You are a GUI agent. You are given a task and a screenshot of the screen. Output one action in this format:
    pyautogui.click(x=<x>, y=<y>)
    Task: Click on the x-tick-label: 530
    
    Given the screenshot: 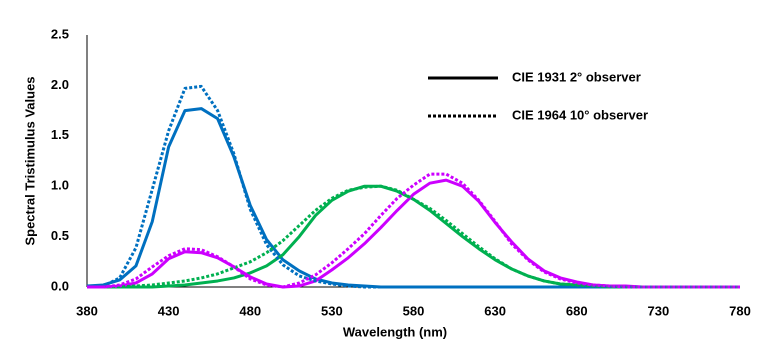 What is the action you would take?
    pyautogui.click(x=332, y=310)
    